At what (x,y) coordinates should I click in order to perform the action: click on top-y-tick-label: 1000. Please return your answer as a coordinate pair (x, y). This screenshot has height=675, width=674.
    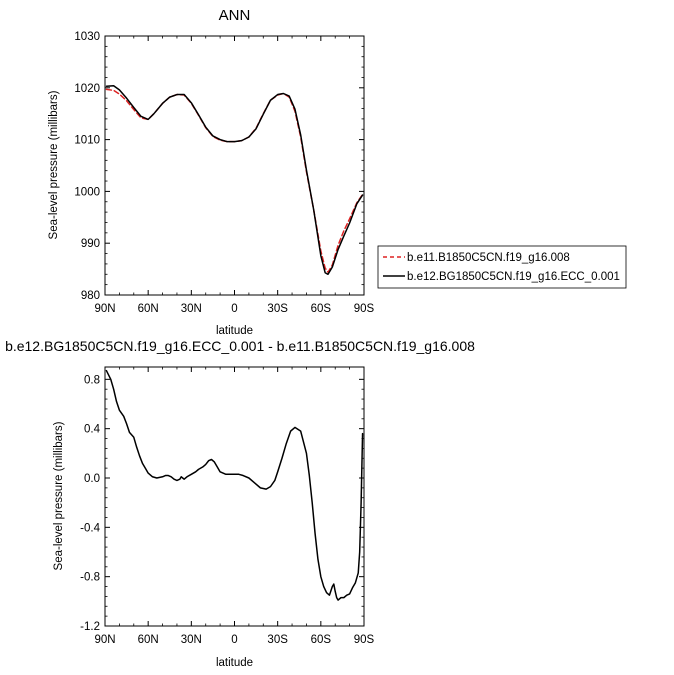
    Looking at the image, I should click on (87, 192).